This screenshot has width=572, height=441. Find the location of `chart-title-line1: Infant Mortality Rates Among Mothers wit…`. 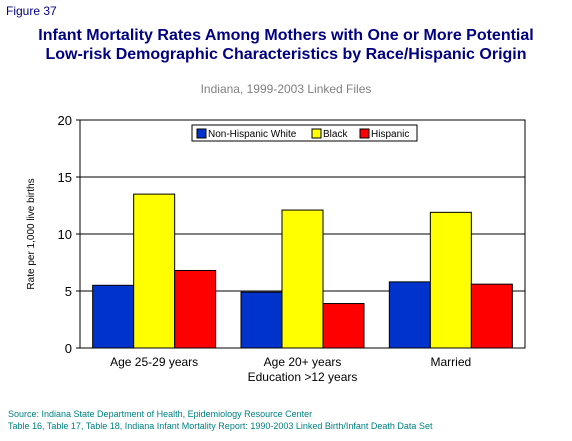

chart-title-line1: Infant Mortality Rates Among Mothers wit… is located at coordinates (286, 35).